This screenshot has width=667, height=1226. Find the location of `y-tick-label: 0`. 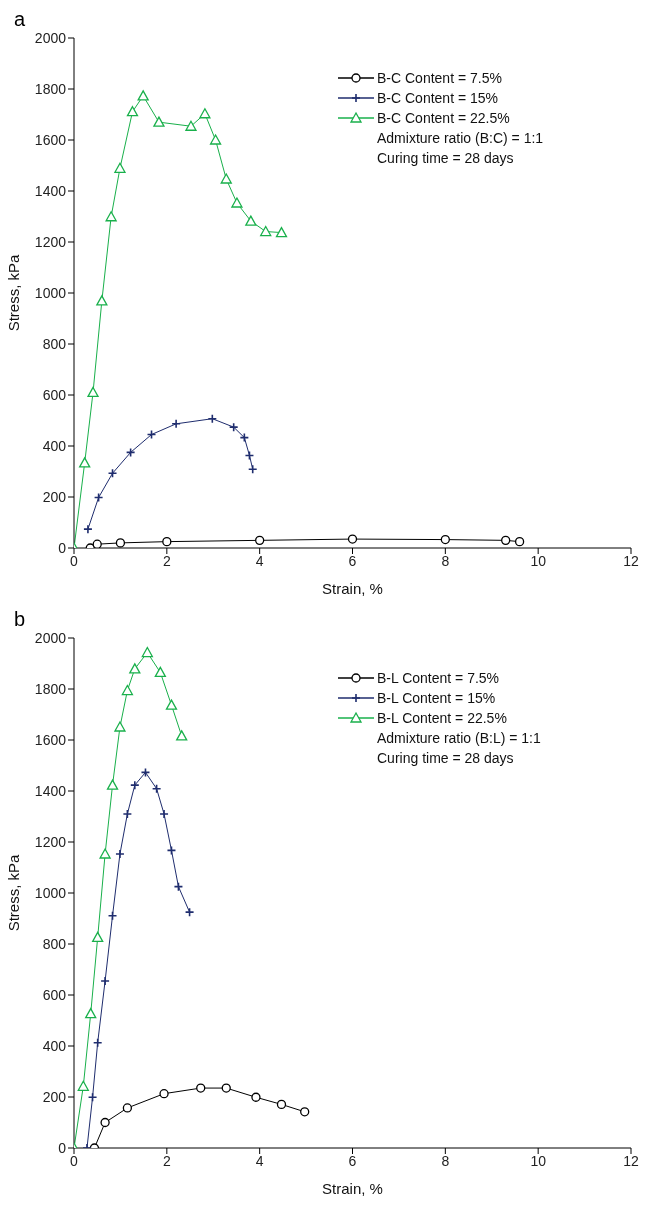

y-tick-label: 0 is located at coordinates (62, 1147).